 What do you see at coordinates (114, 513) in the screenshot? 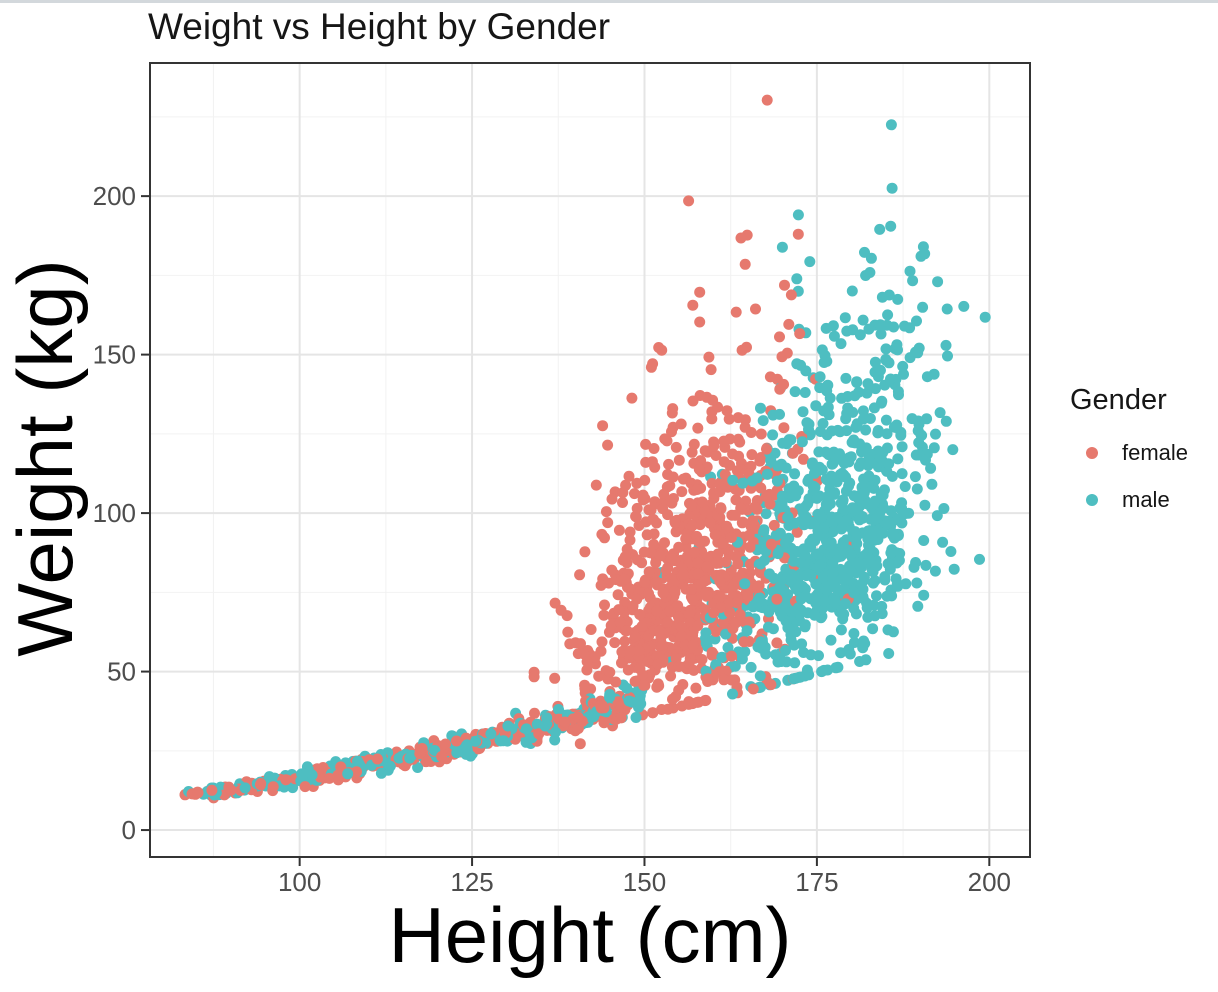
I see `y-tick-label: 100` at bounding box center [114, 513].